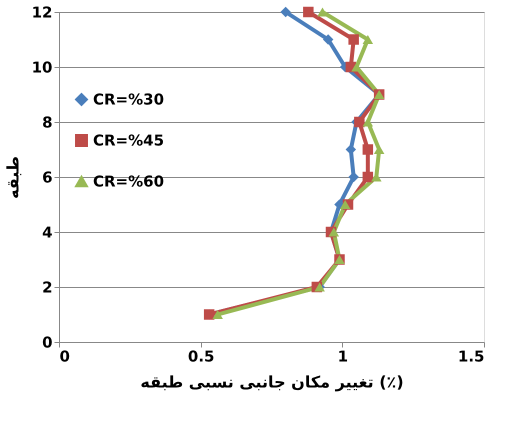 The width and height of the screenshot is (529, 432). What do you see at coordinates (128, 181) in the screenshot?
I see `legend-label: CR=%60` at bounding box center [128, 181].